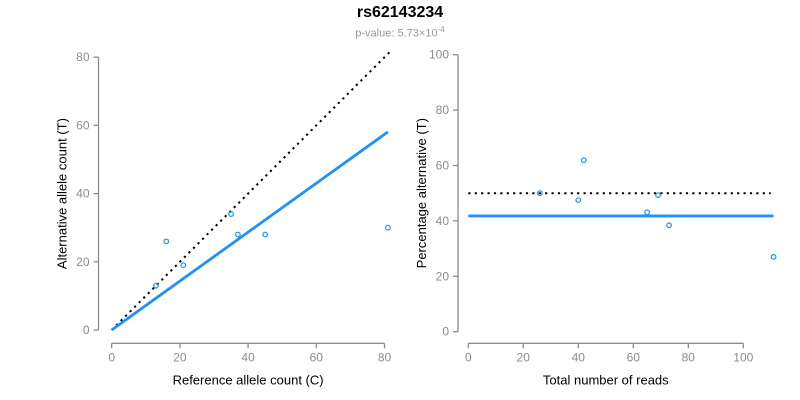 This screenshot has height=400, width=800. Describe the element at coordinates (62, 193) in the screenshot. I see `y-axis-title: Alternative allele count (T)` at that location.